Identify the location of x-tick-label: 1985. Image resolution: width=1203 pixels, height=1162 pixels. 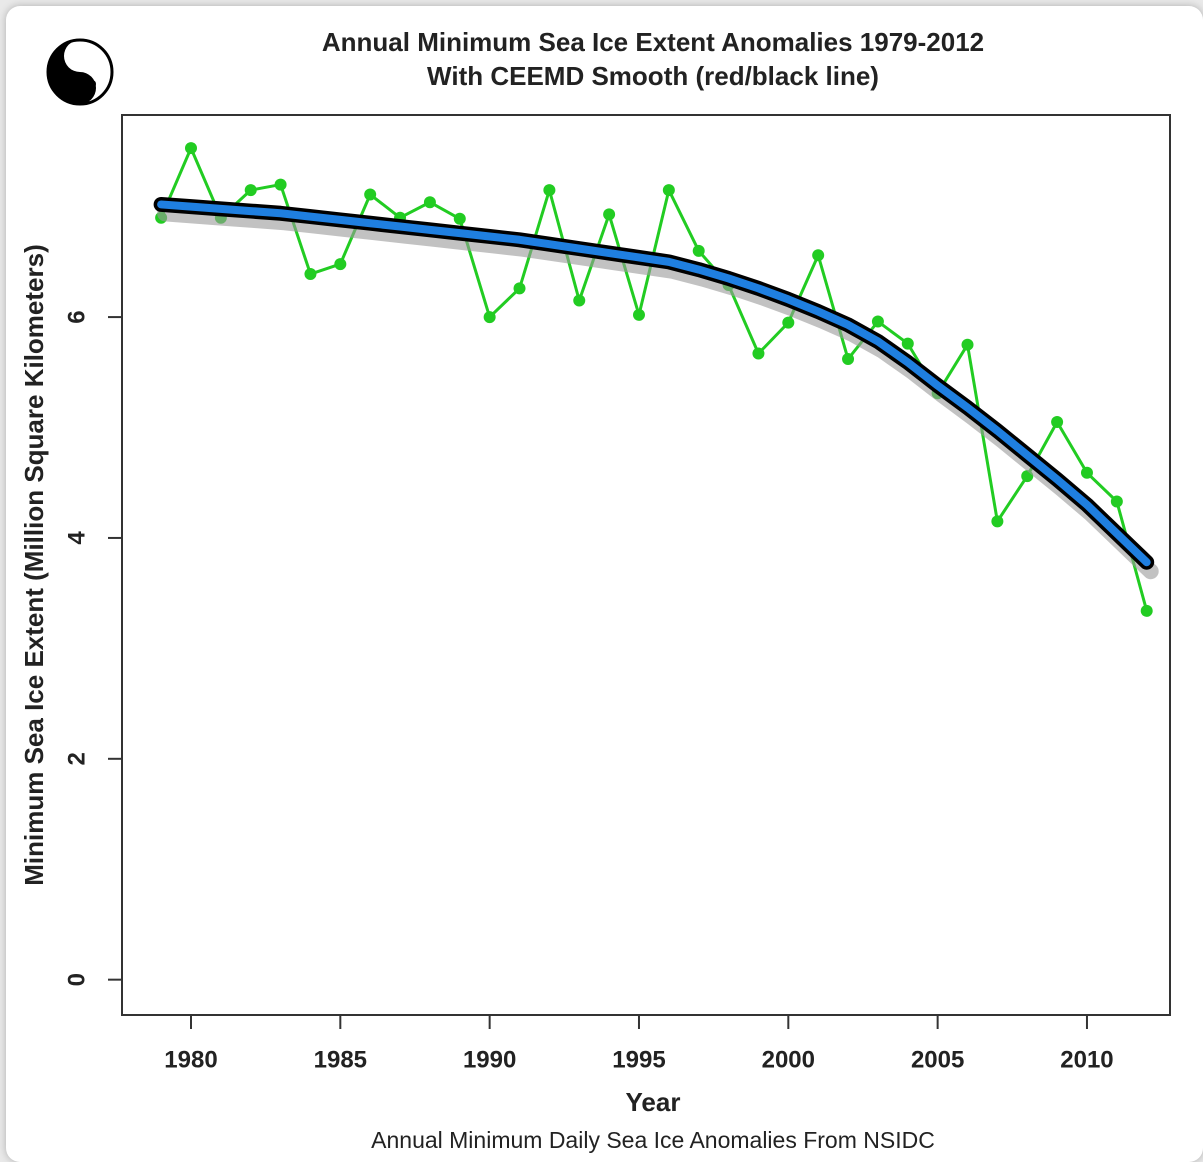
(340, 1059).